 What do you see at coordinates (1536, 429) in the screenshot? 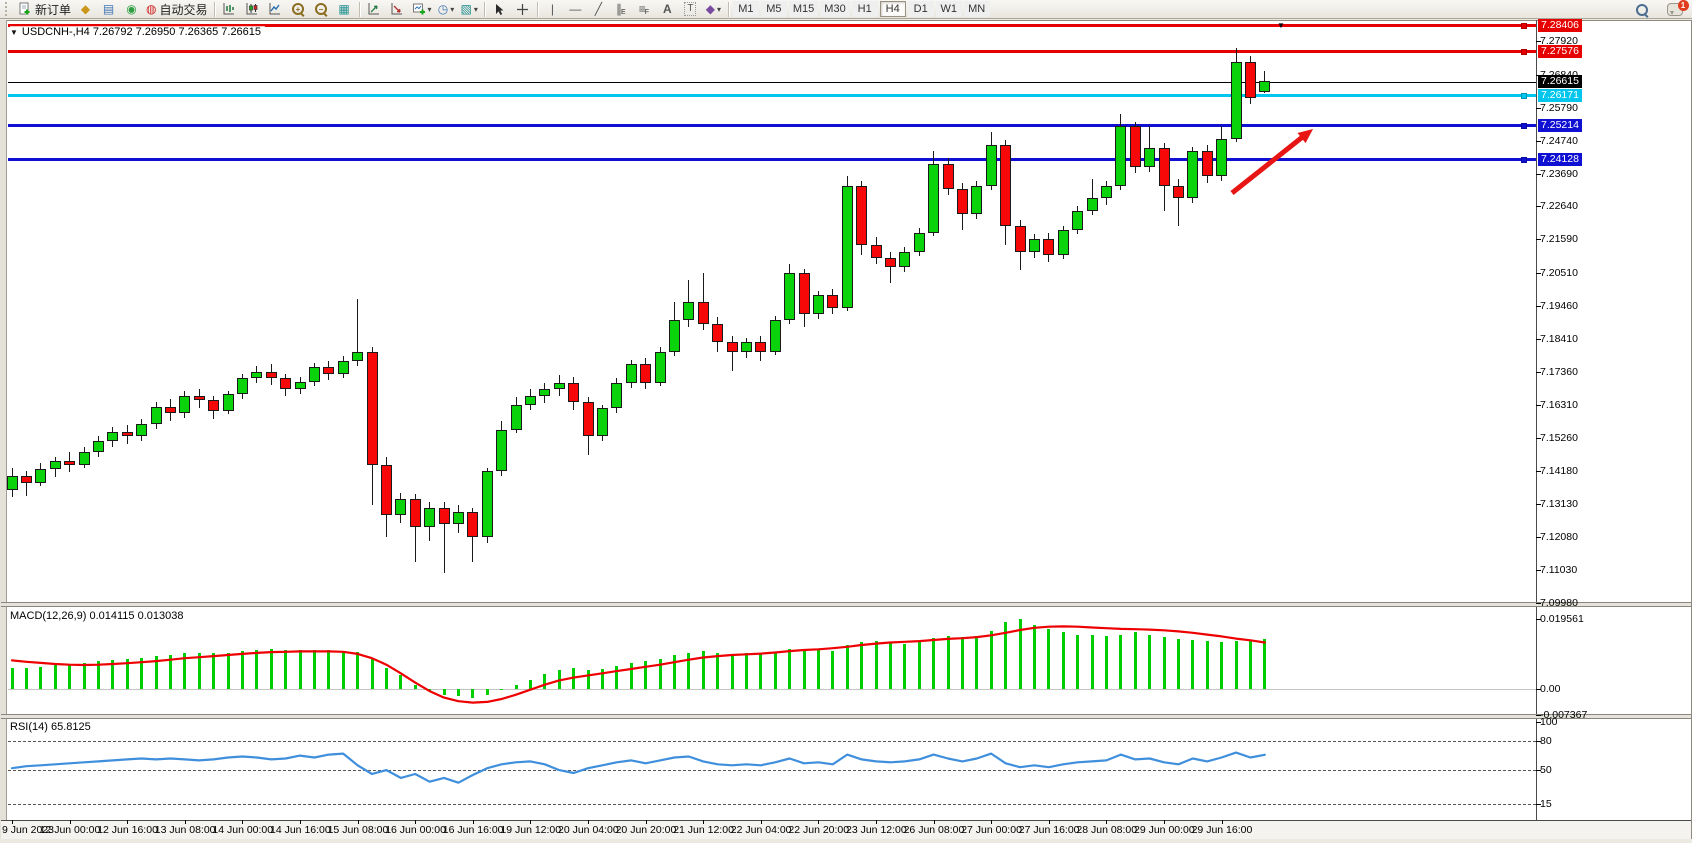
I see `price-axis-border` at bounding box center [1536, 429].